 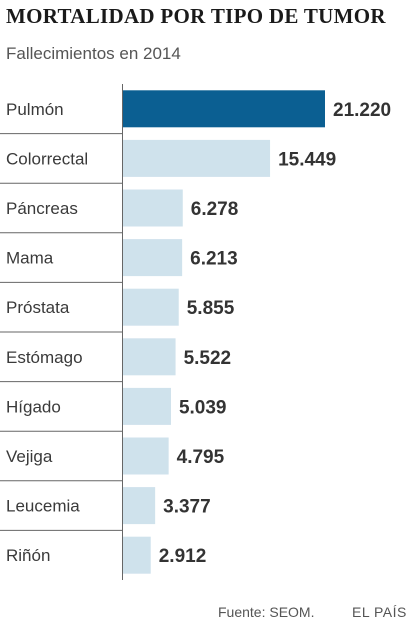 What do you see at coordinates (211, 308) in the screenshot?
I see `value-label: 5.855` at bounding box center [211, 308].